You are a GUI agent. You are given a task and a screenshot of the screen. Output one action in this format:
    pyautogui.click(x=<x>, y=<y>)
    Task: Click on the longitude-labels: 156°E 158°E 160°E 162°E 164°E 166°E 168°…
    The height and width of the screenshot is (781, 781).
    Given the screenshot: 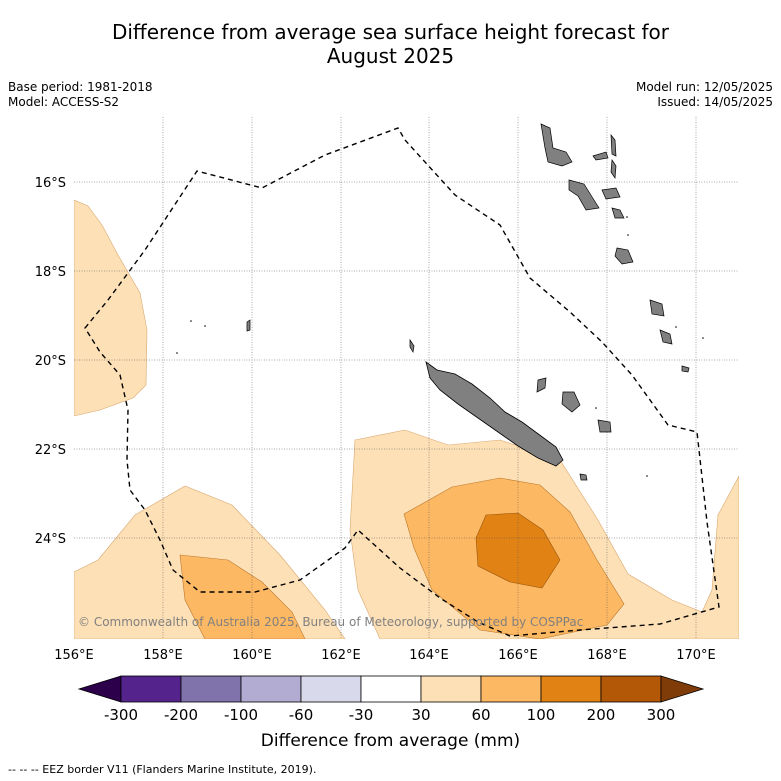 What is the action you would take?
    pyautogui.click(x=385, y=655)
    